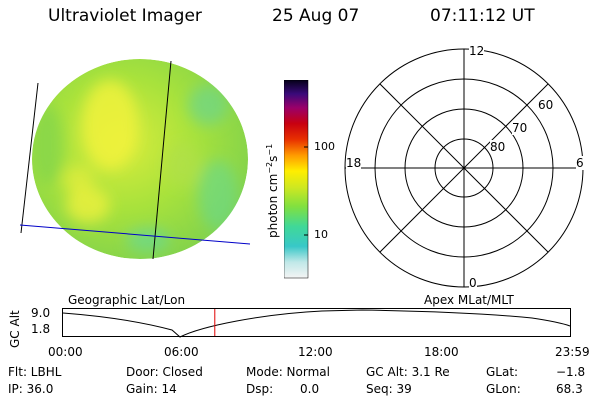  Describe the element at coordinates (569, 389) in the screenshot. I see `info-glon-value: 68.3` at that location.